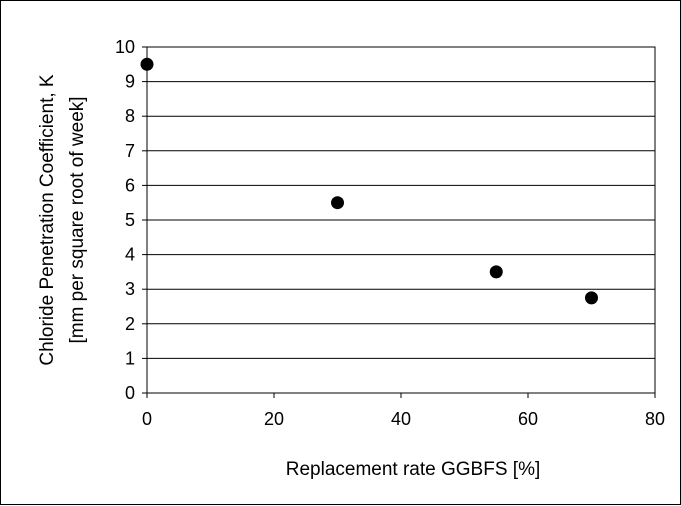  I want to click on x-tick-label: 40, so click(401, 419).